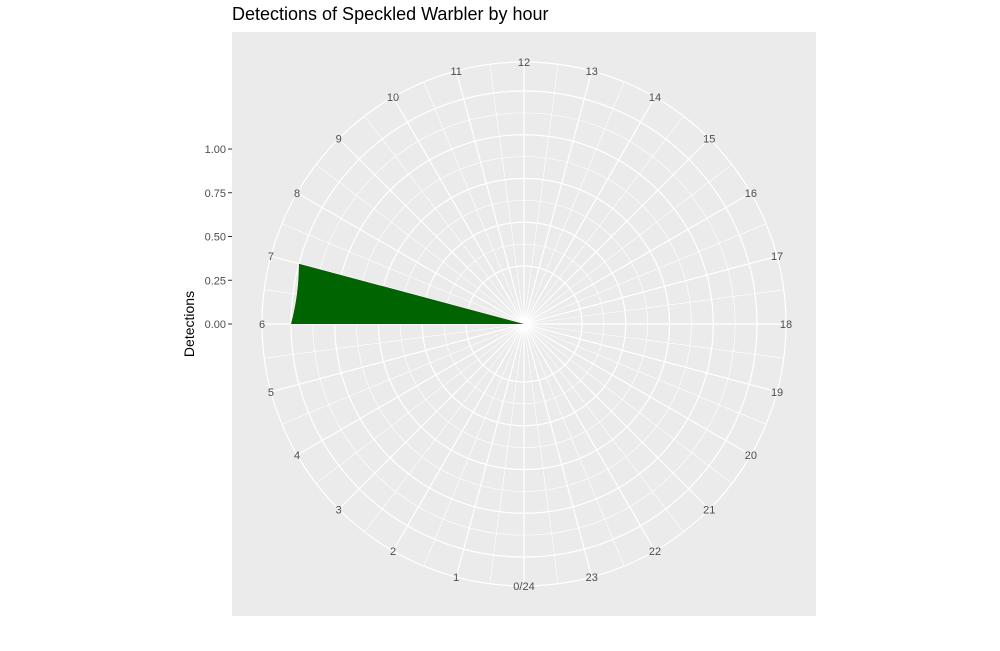 This screenshot has height=651, width=1000. Describe the element at coordinates (524, 63) in the screenshot. I see `hour-label: 12` at that location.